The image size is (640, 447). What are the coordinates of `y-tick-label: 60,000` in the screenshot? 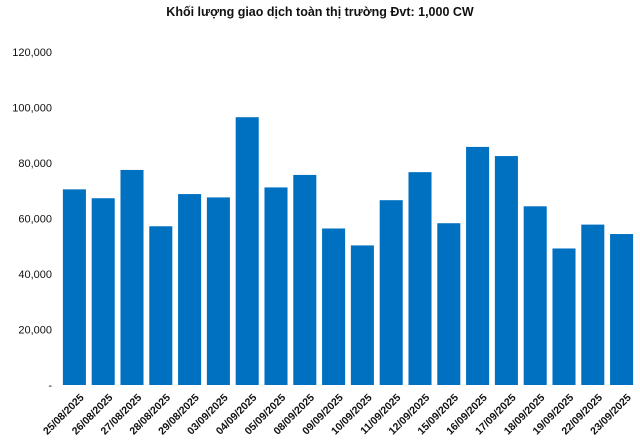 It's located at (35, 220).